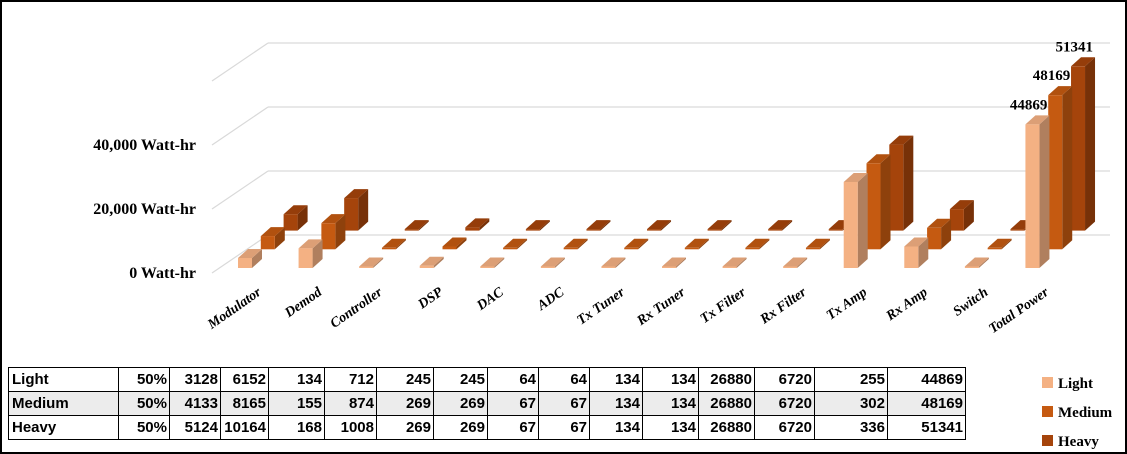  I want to click on legend-item: Medium, so click(1077, 413).